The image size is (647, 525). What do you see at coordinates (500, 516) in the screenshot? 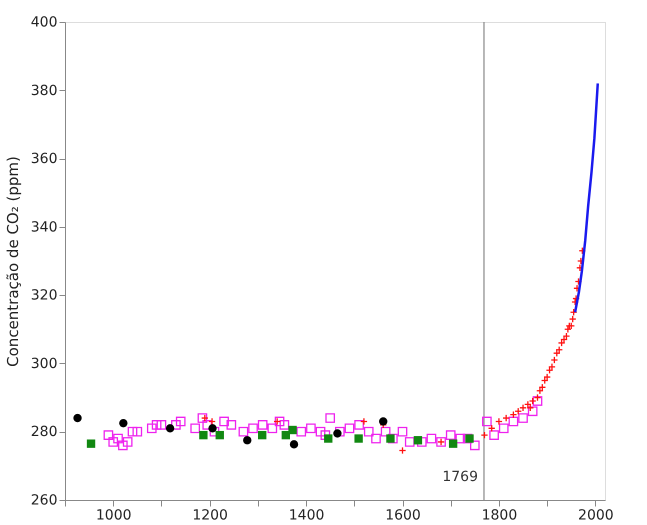
I see `x-tick-label: 1800` at bounding box center [500, 516].